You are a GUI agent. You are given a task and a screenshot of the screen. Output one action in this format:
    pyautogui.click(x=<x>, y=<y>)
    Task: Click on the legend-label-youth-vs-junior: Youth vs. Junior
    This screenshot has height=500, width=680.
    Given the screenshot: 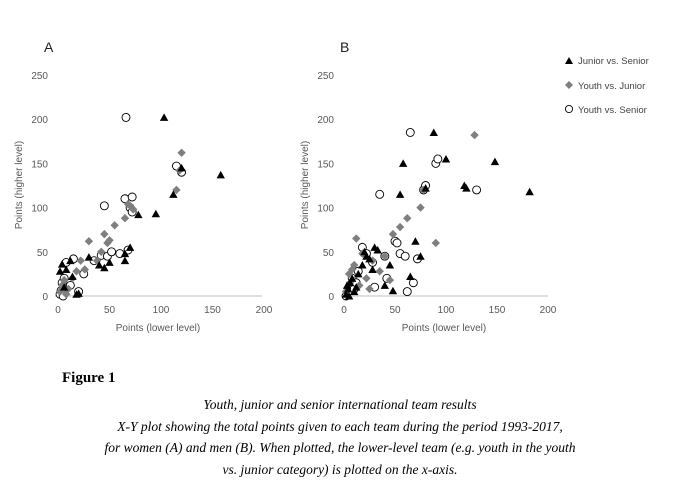 What is the action you would take?
    pyautogui.click(x=611, y=86)
    